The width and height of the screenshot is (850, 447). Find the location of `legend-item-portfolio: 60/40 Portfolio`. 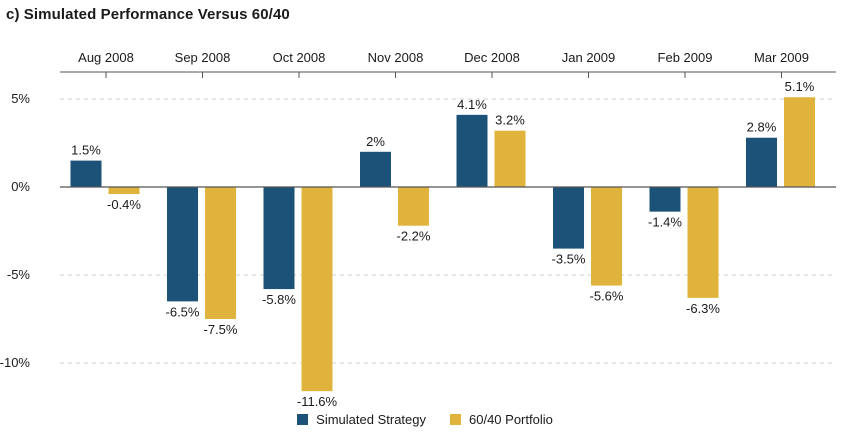

legend-item-portfolio: 60/40 Portfolio is located at coordinates (501, 419).